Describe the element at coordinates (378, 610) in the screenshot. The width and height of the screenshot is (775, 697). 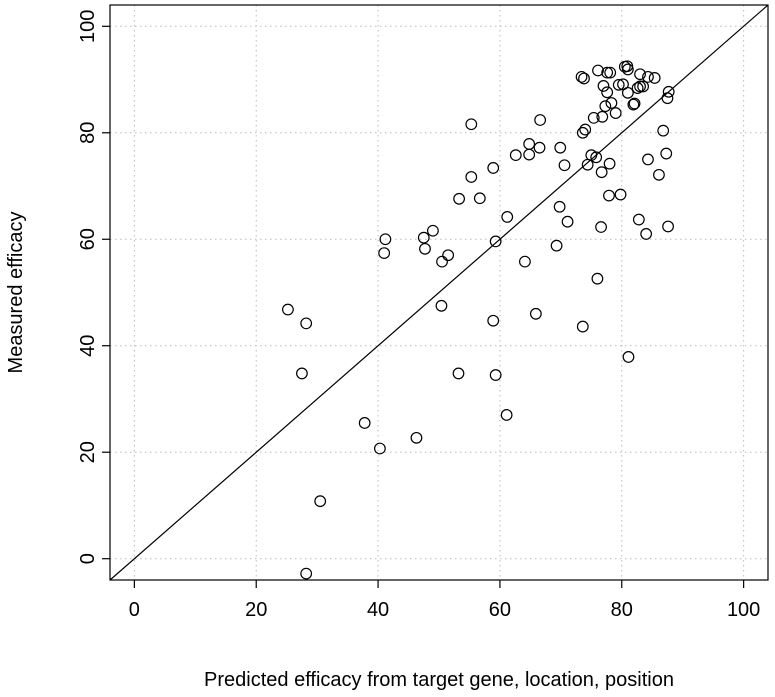
I see `x-tick-label: 40` at that location.